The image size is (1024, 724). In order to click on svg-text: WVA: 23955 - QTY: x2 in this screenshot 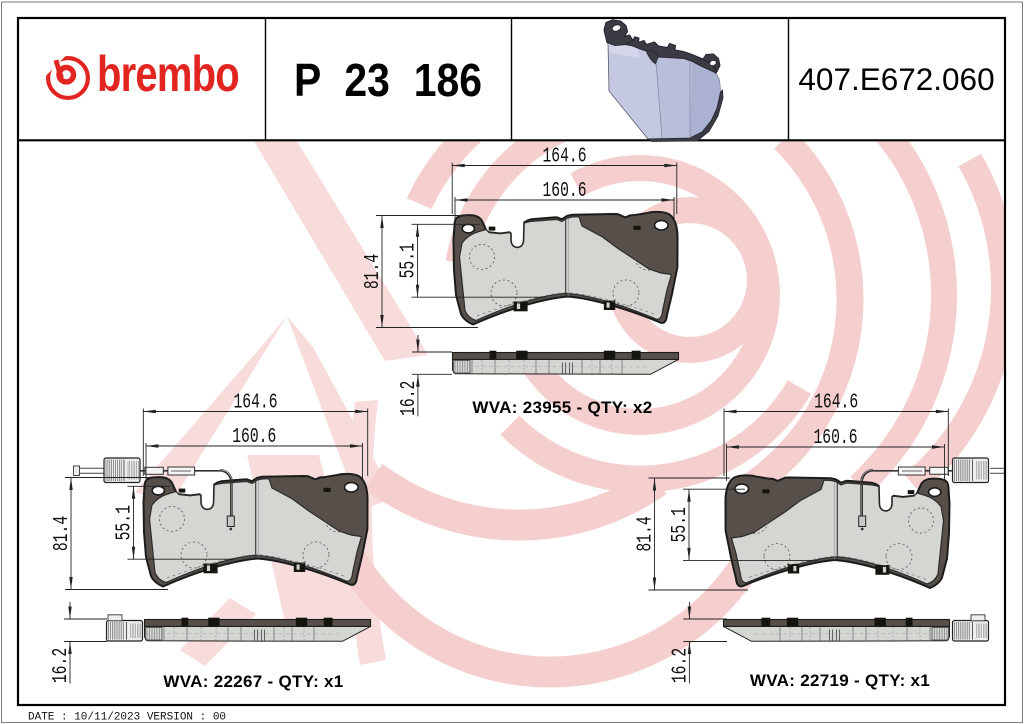, I will do `click(562, 407)`.